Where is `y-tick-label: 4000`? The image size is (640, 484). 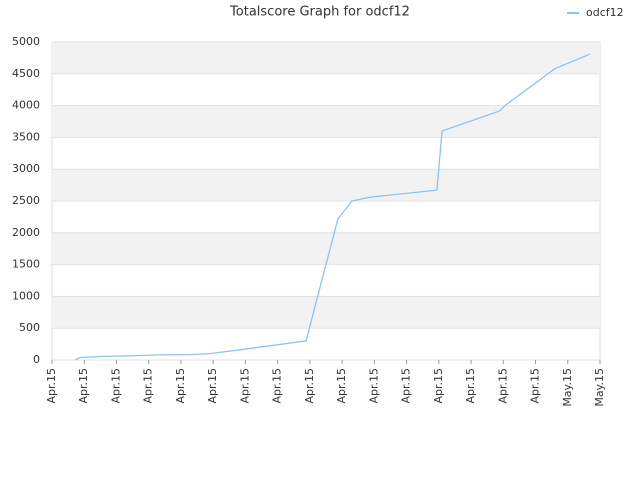 y-tick-label: 4000 is located at coordinates (26, 105).